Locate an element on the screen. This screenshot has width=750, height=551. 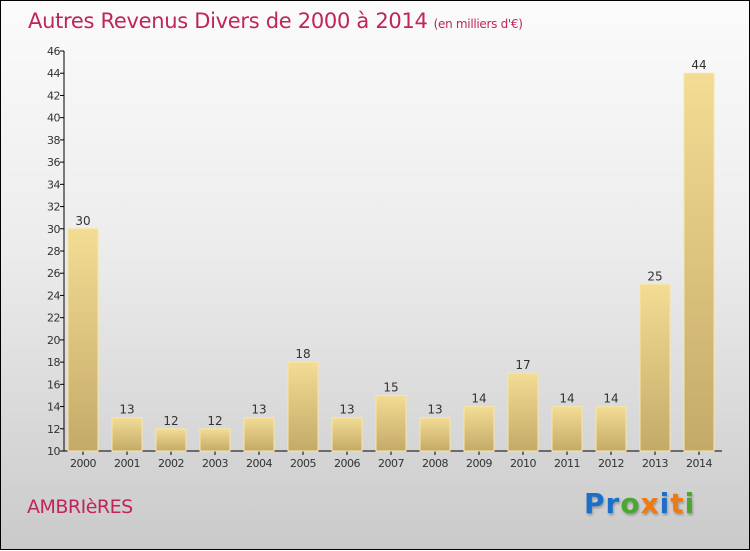
y-tick-label: 16 is located at coordinates (53, 384).